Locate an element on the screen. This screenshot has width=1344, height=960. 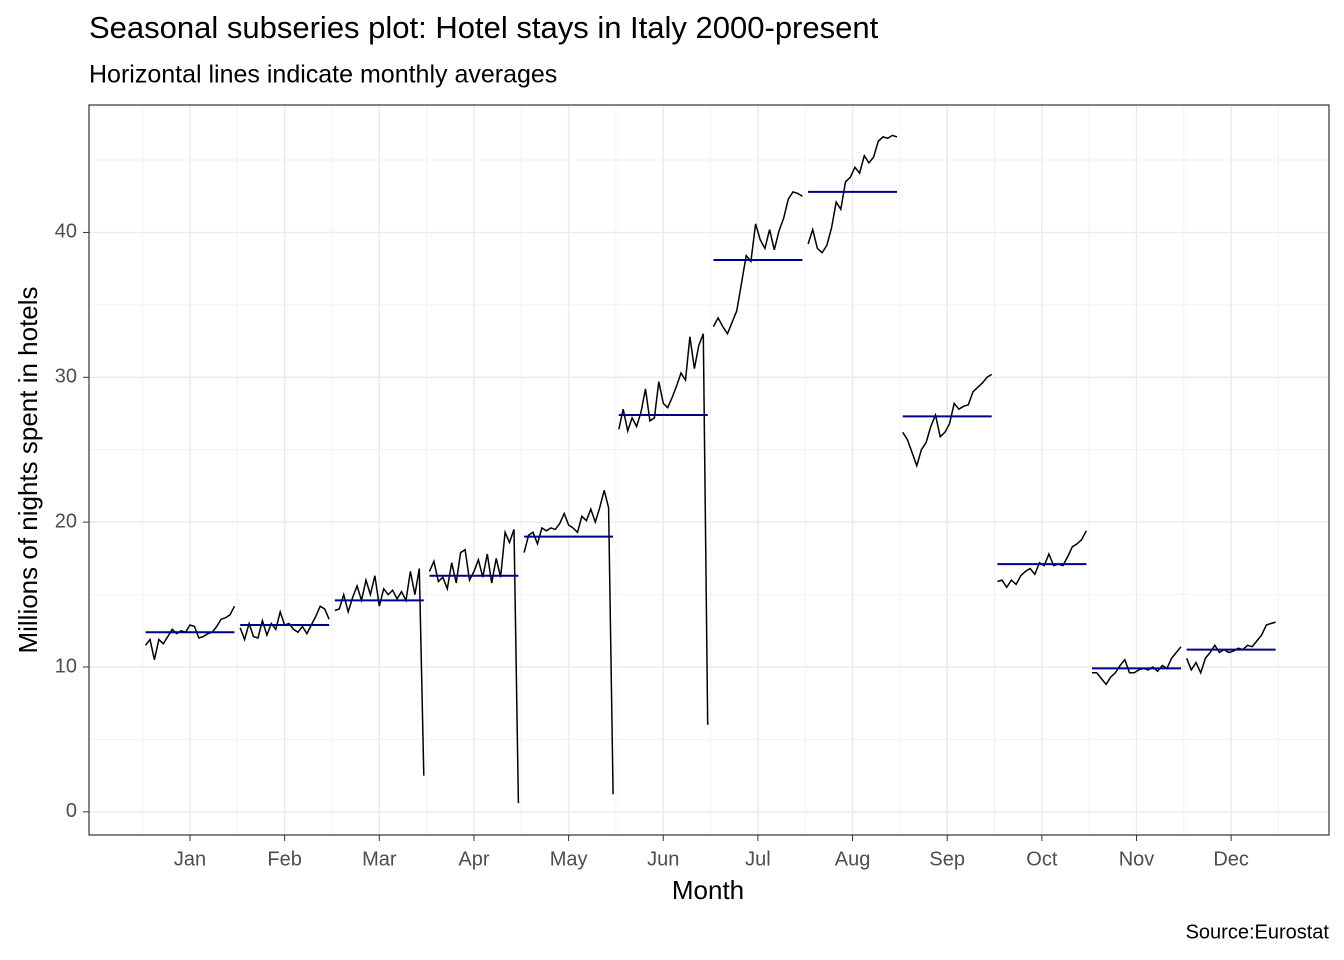
x-tick-label: Sep is located at coordinates (947, 859).